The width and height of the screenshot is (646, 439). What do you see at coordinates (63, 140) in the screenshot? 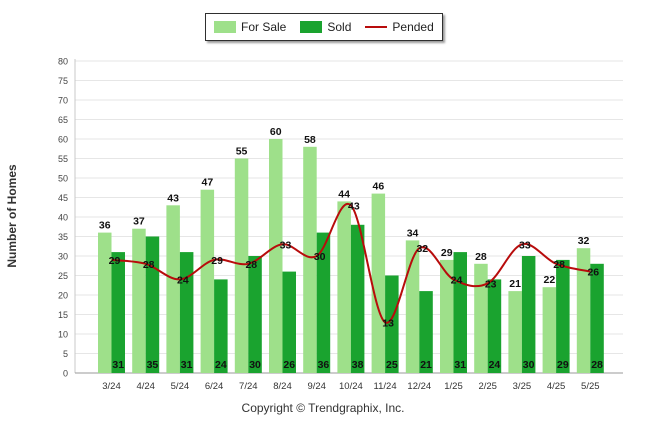
I see `y-tick-label-60: 60` at bounding box center [63, 140].